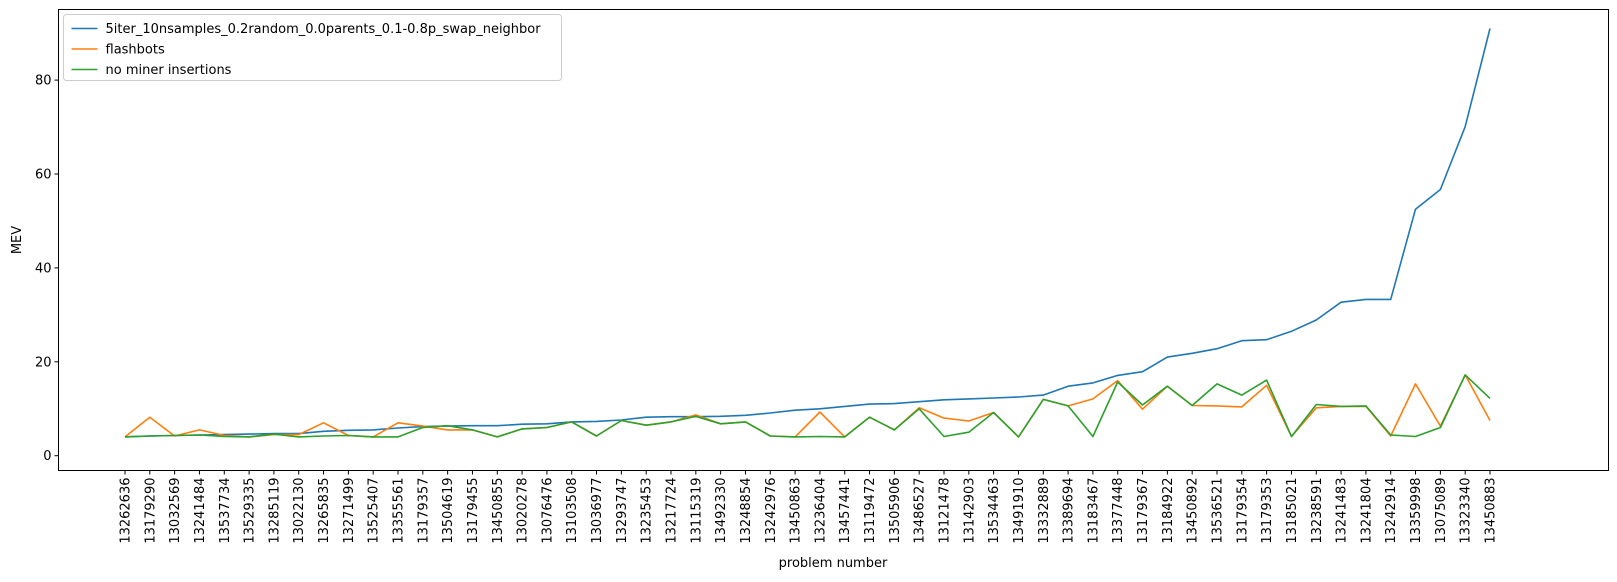 Image resolution: width=1617 pixels, height=582 pixels. I want to click on x-tick-label: 13450863, so click(796, 511).